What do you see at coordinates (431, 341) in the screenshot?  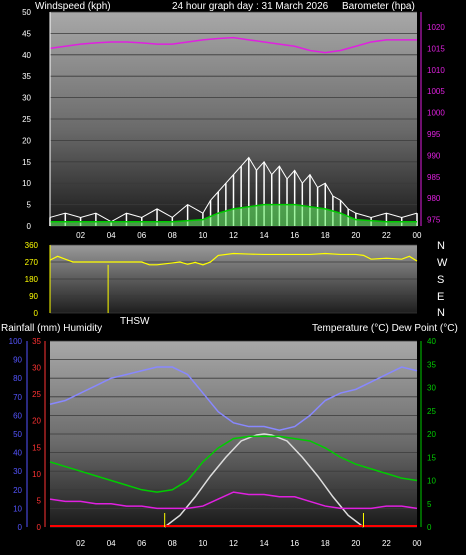 I see `temp-tick-label: 40` at bounding box center [431, 341].